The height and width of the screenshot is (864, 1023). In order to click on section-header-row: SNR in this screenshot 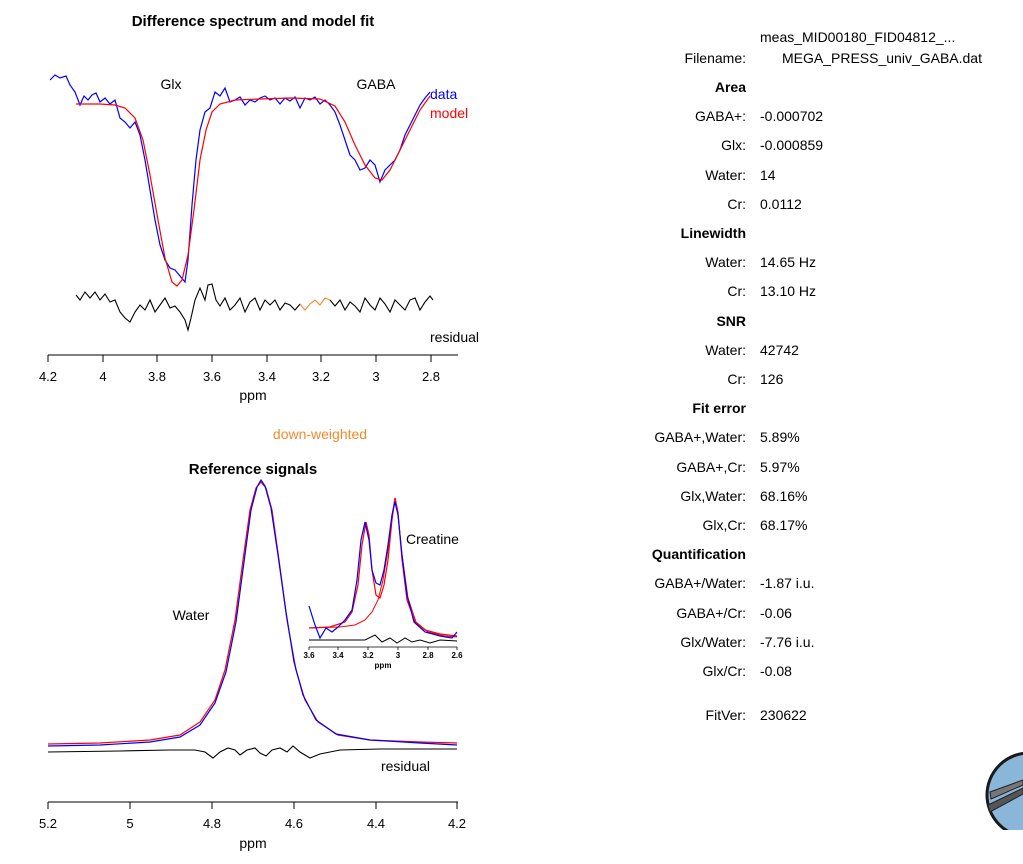, I will do `click(811, 323)`.